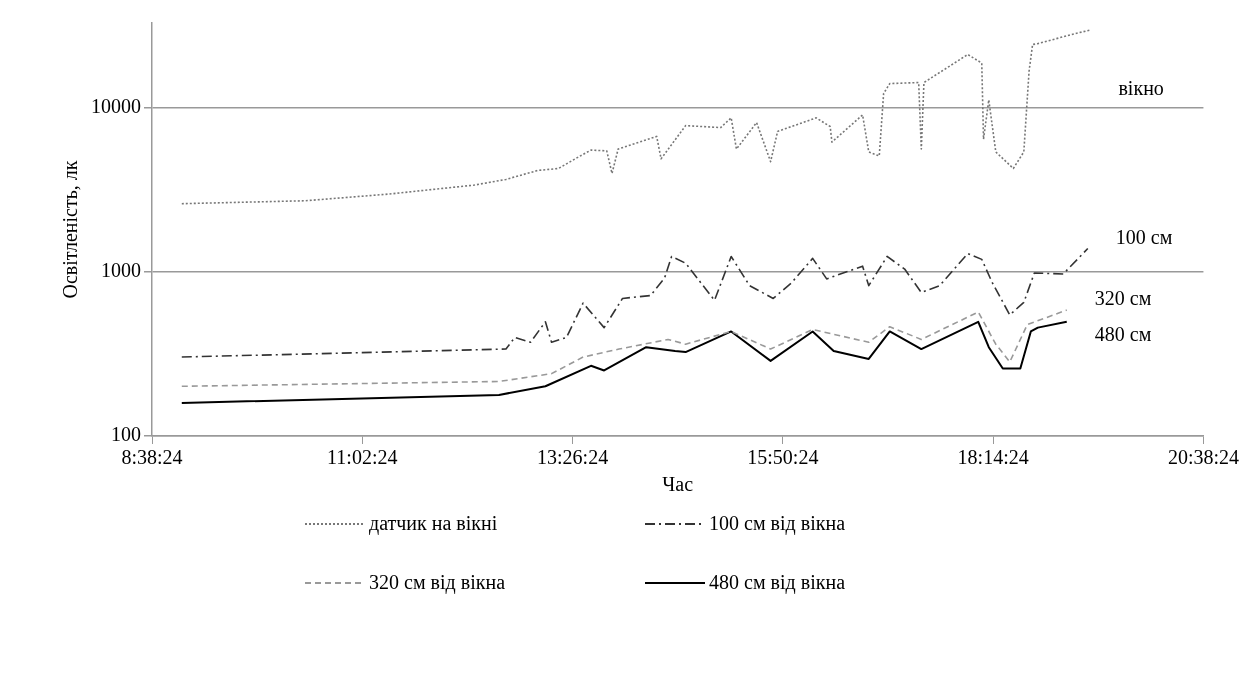 Image resolution: width=1250 pixels, height=698 pixels. Describe the element at coordinates (678, 484) in the screenshot. I see `x-axis-title: Час` at that location.